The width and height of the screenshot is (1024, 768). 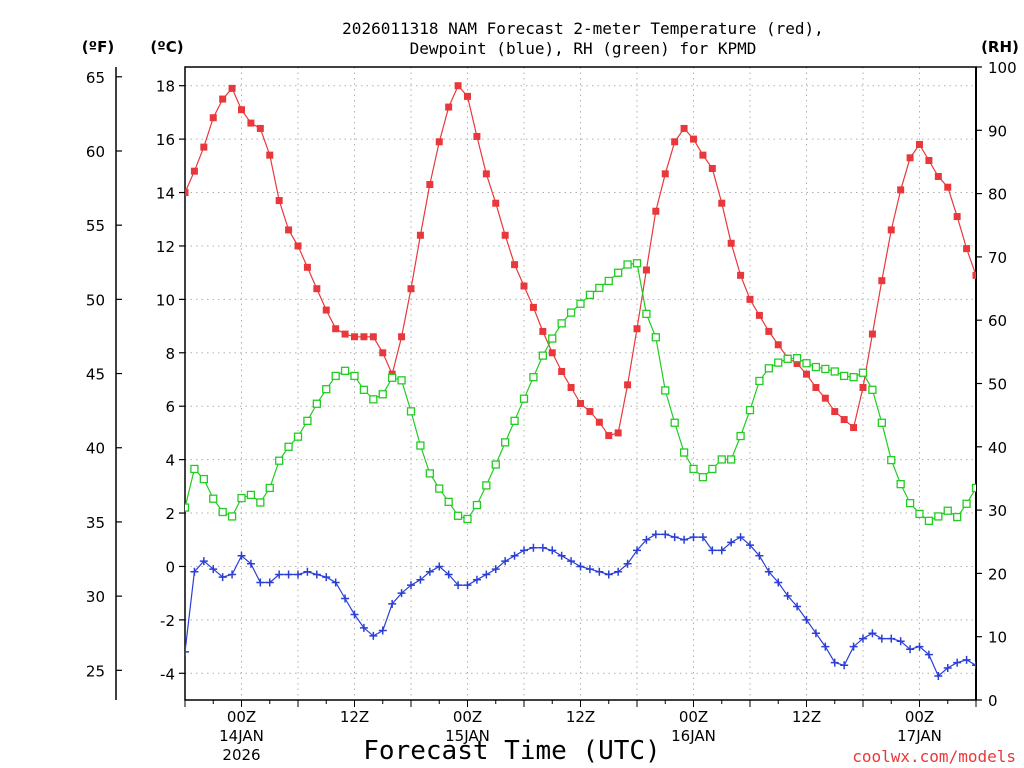 I want to click on source-credit: coolwx.com/models, so click(x=934, y=756).